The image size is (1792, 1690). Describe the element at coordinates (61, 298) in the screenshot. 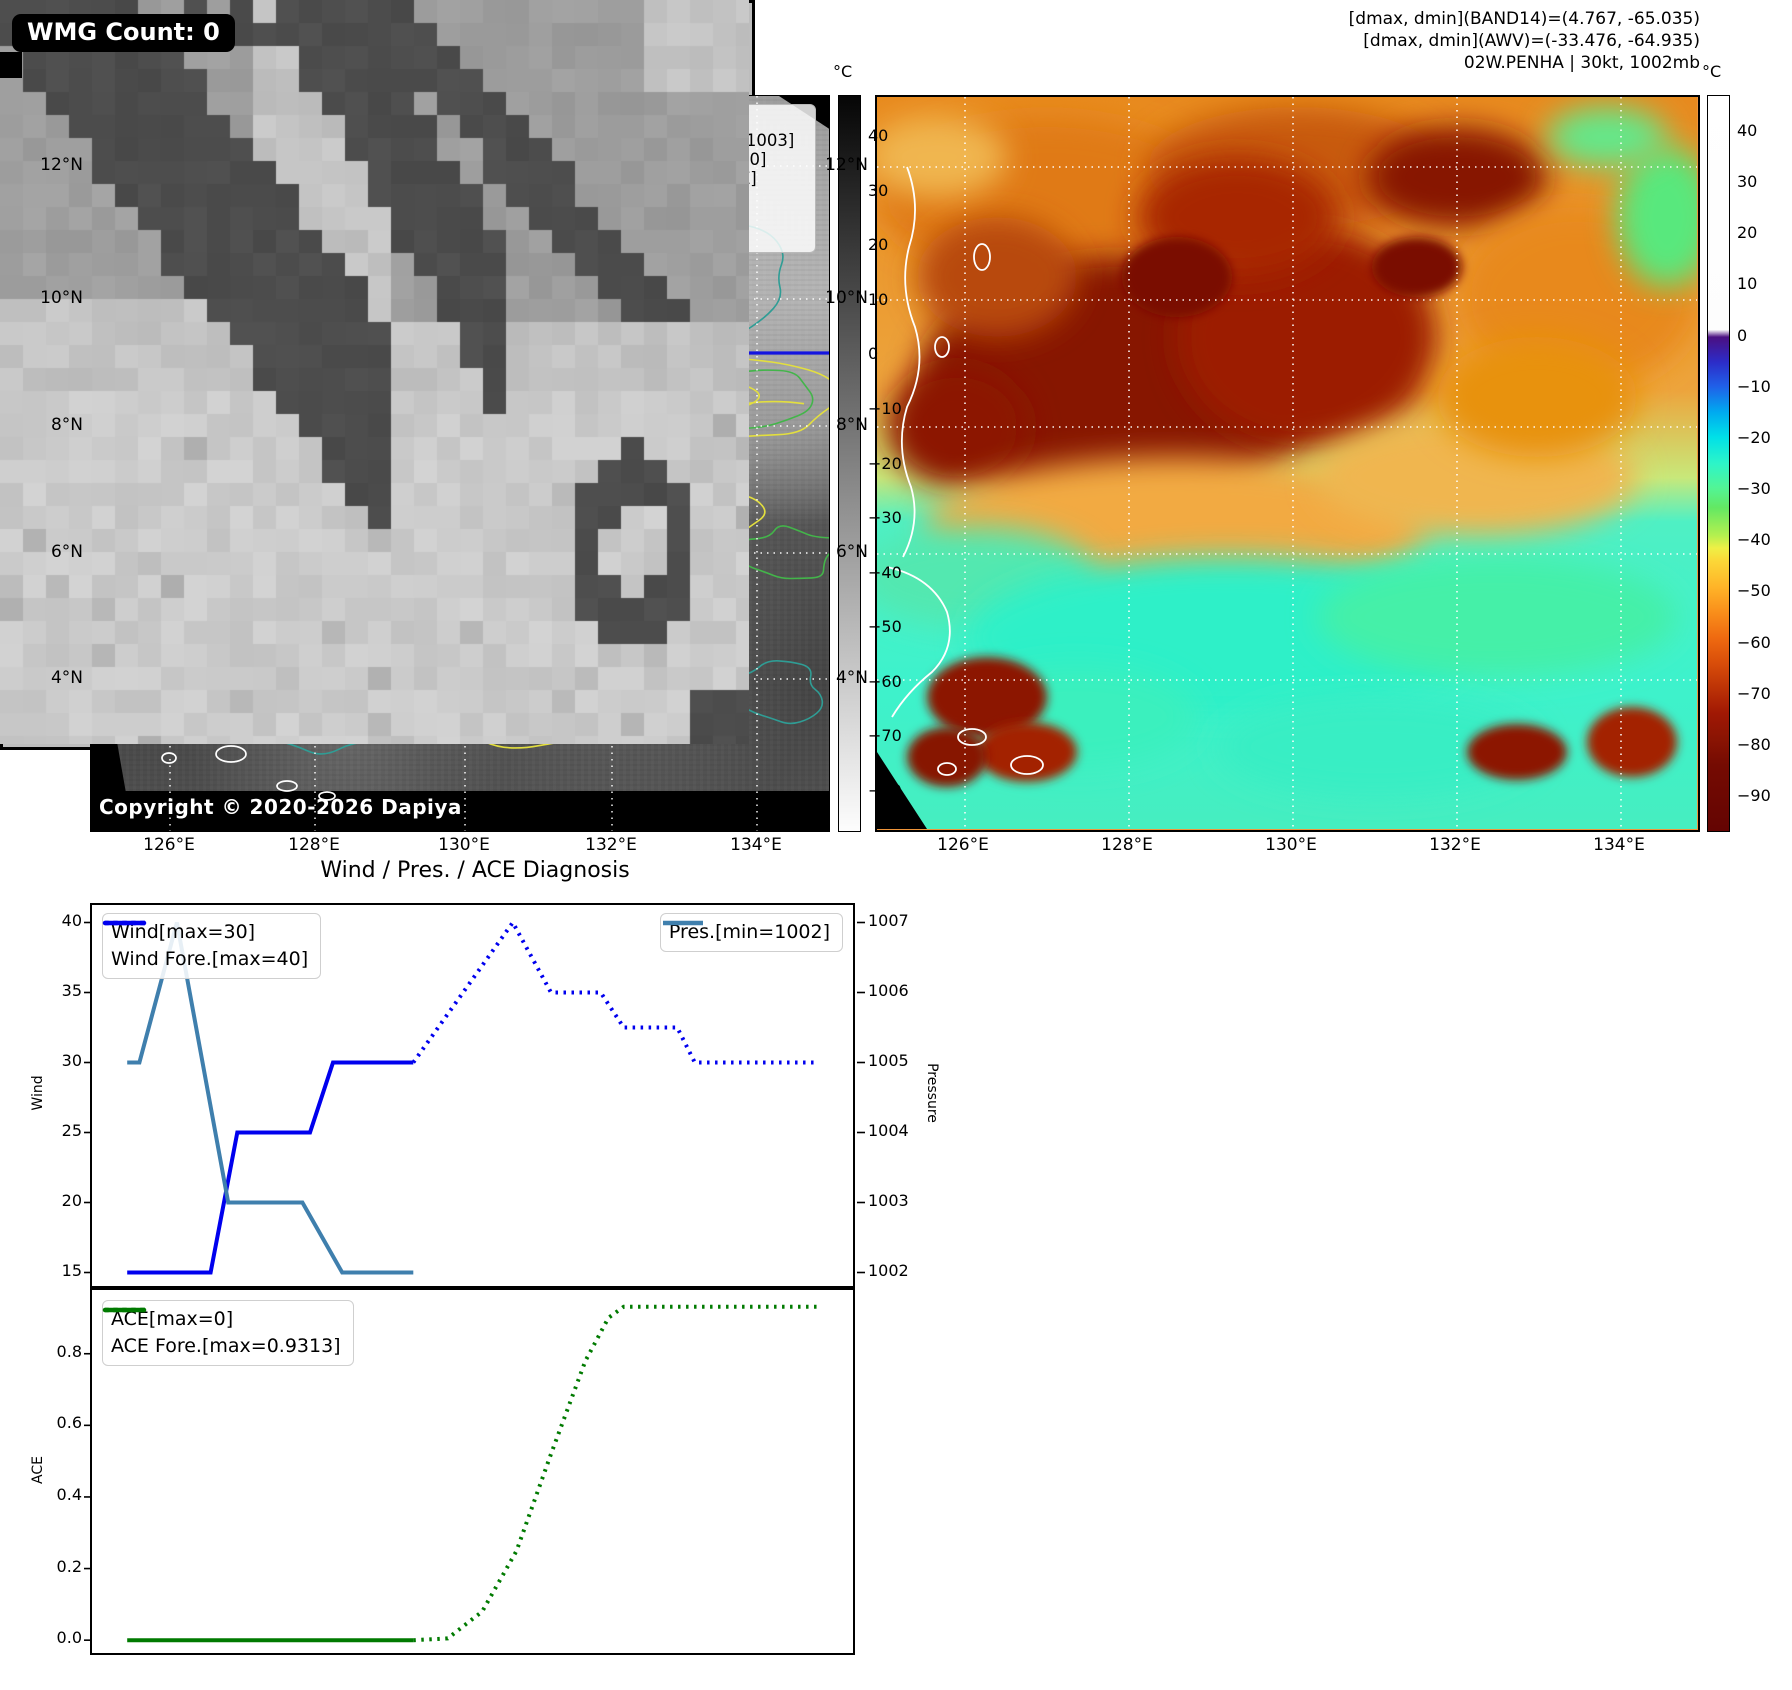

I see `band14-y-tick-label: 10°N` at that location.